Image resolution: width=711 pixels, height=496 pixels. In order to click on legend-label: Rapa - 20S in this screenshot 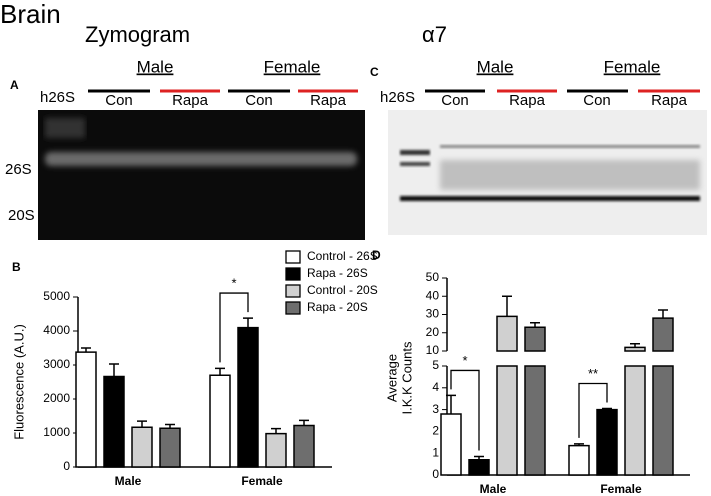, I will do `click(337, 307)`.